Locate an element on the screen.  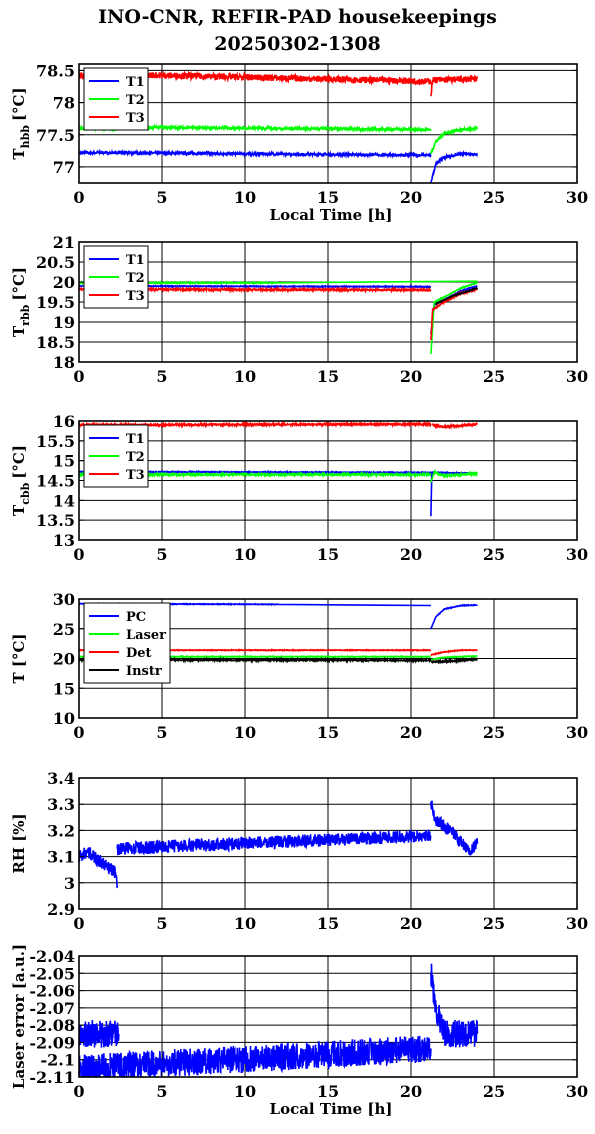
series-line-pc is located at coordinates (454, 616).